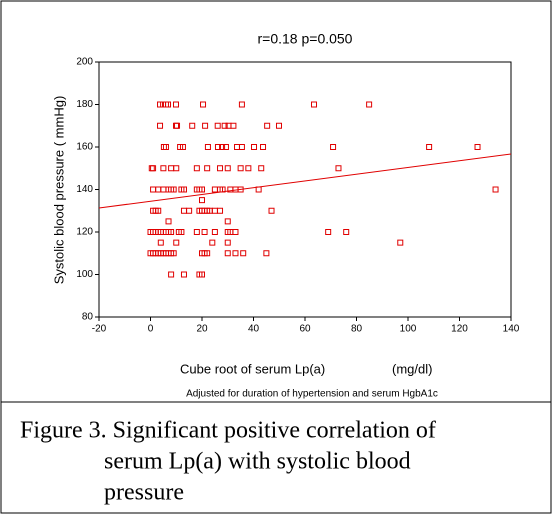  I want to click on x-tick-label: 0, so click(151, 329).